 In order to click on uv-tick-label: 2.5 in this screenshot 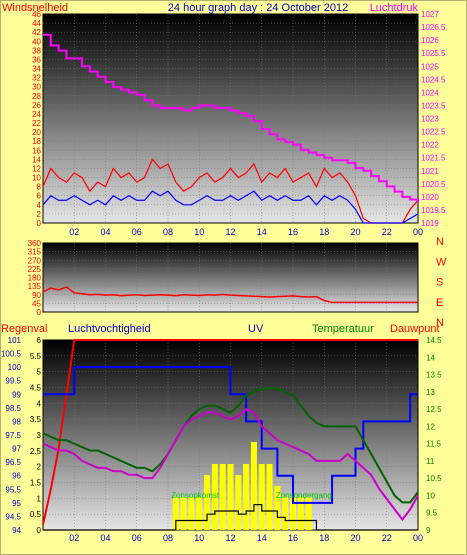, I will do `click(36, 451)`.